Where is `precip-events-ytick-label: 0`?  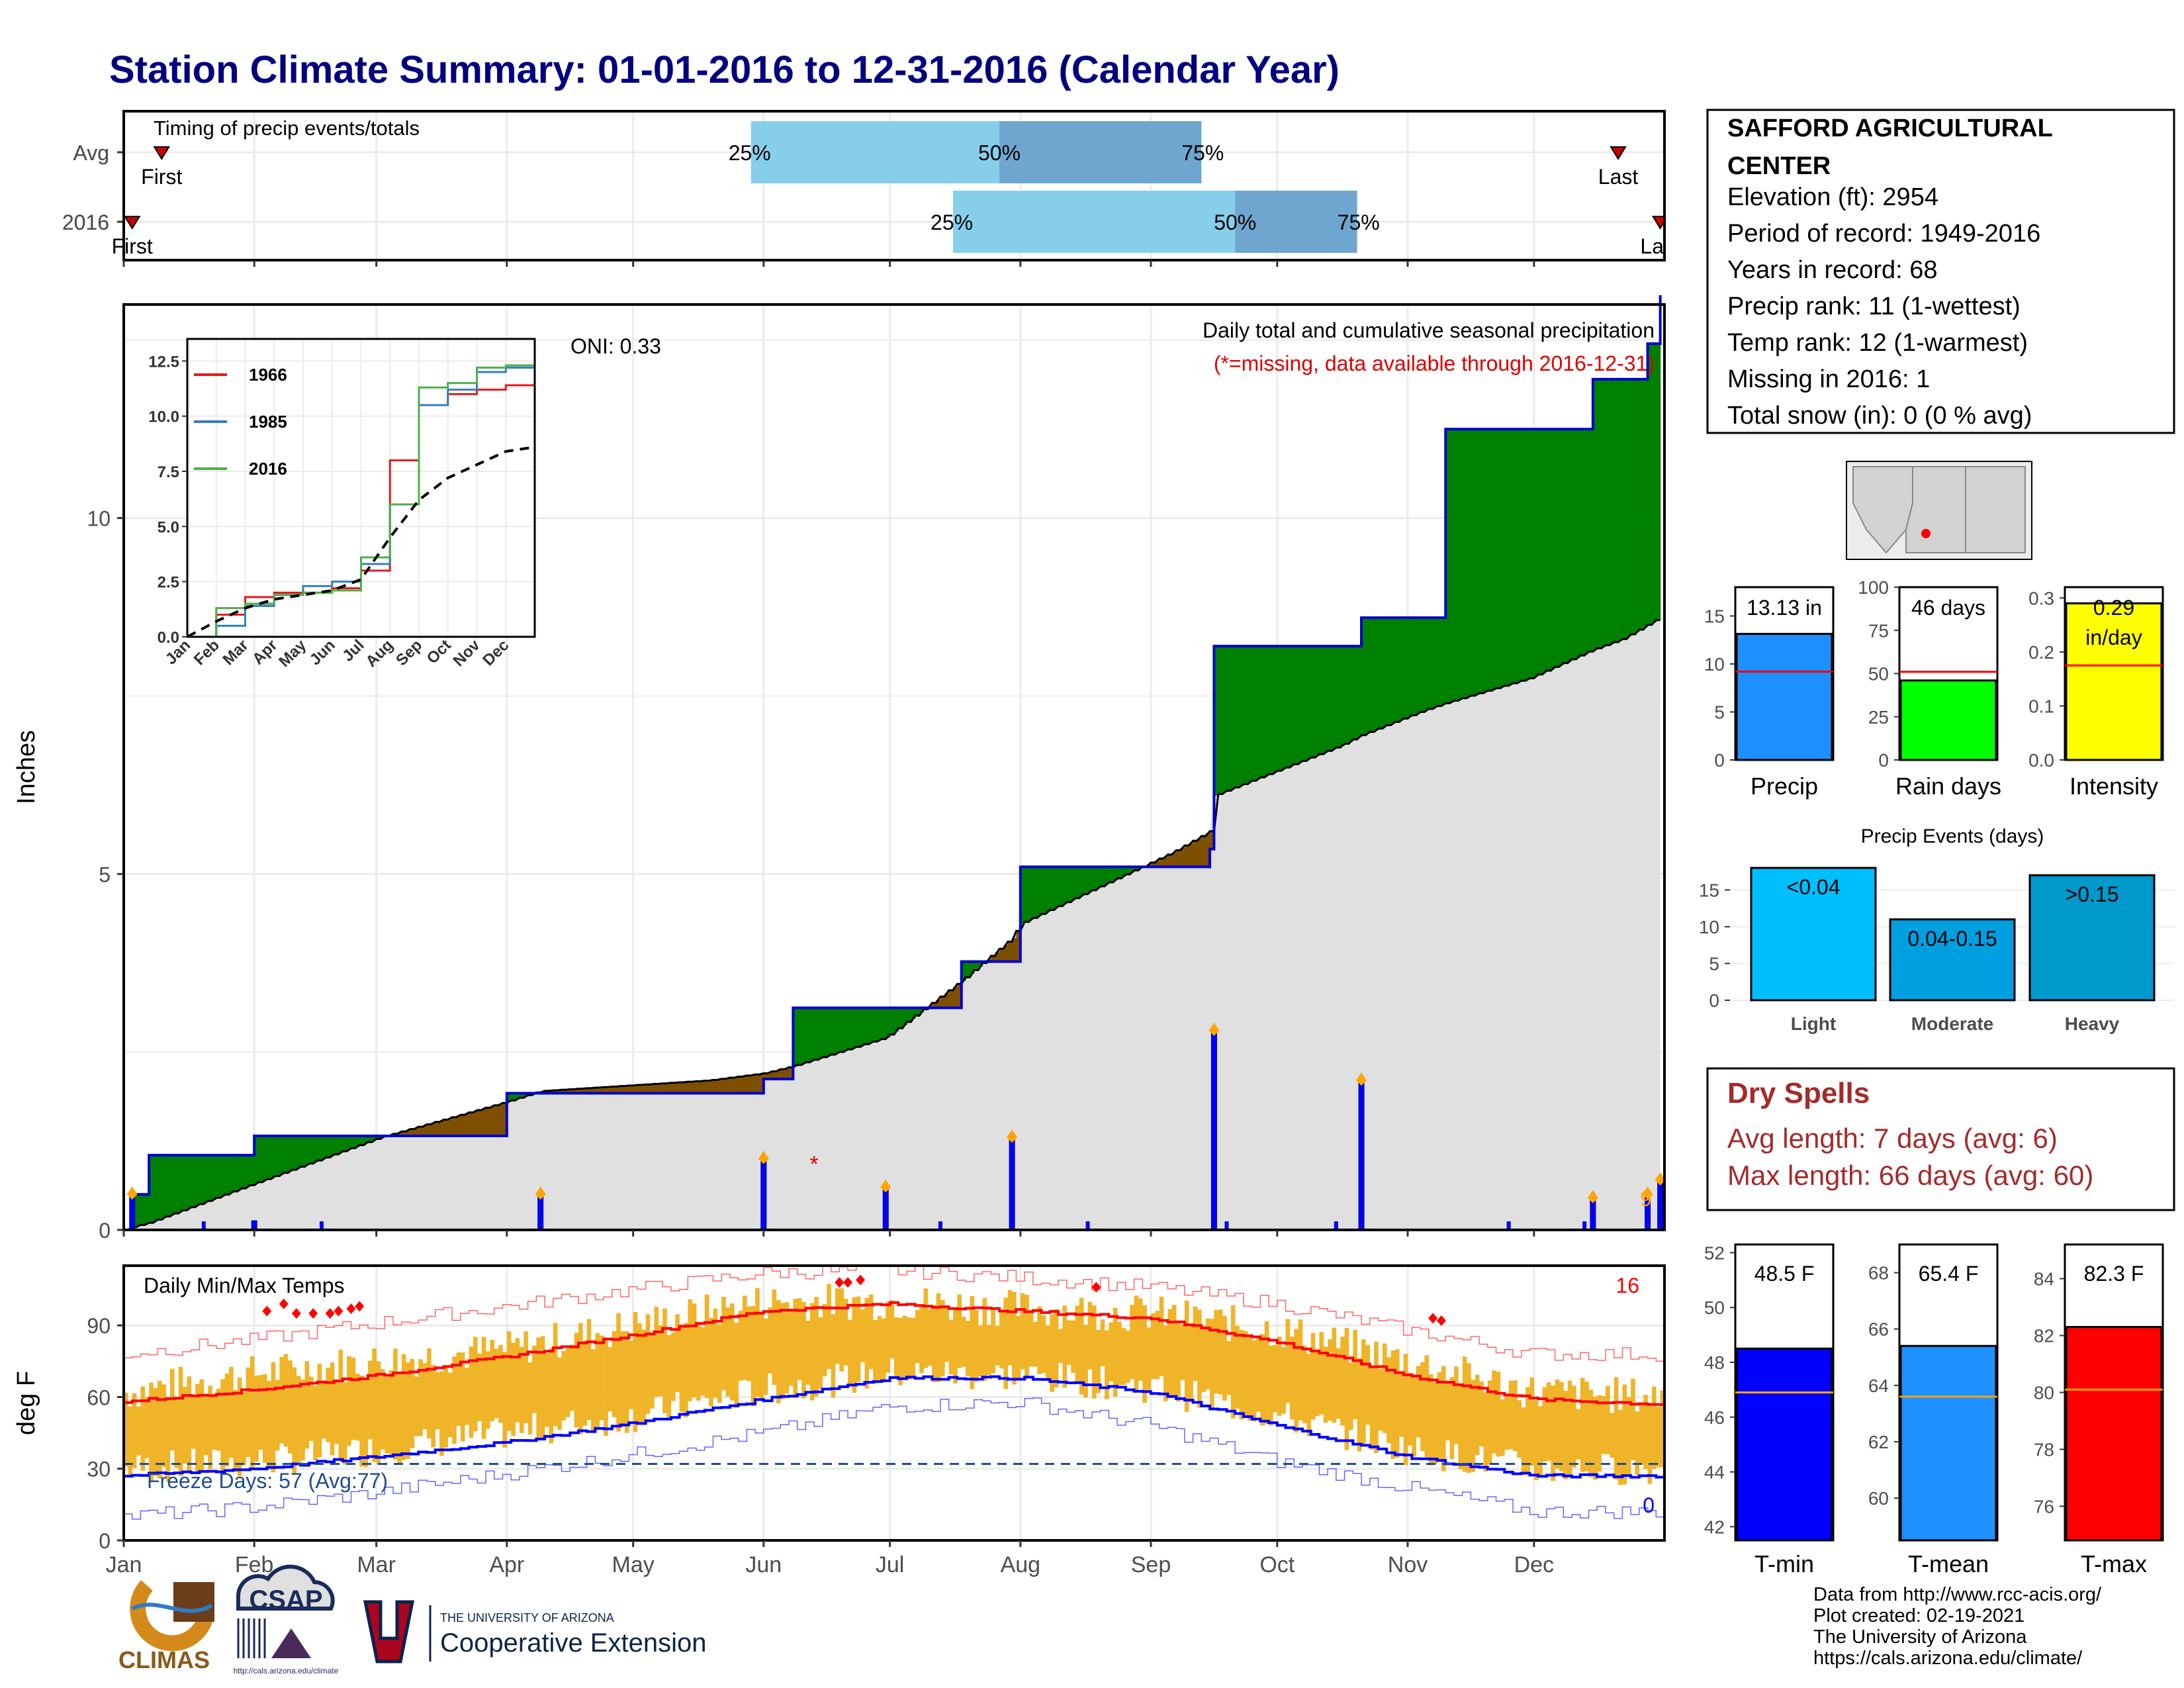 precip-events-ytick-label: 0 is located at coordinates (1714, 1000).